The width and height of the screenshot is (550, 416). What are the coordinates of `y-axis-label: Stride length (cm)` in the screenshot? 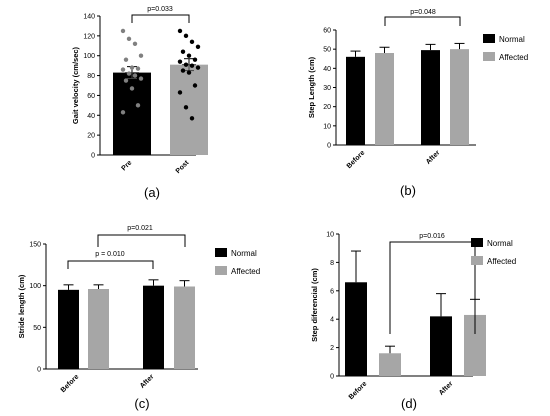 It's located at (21, 306).